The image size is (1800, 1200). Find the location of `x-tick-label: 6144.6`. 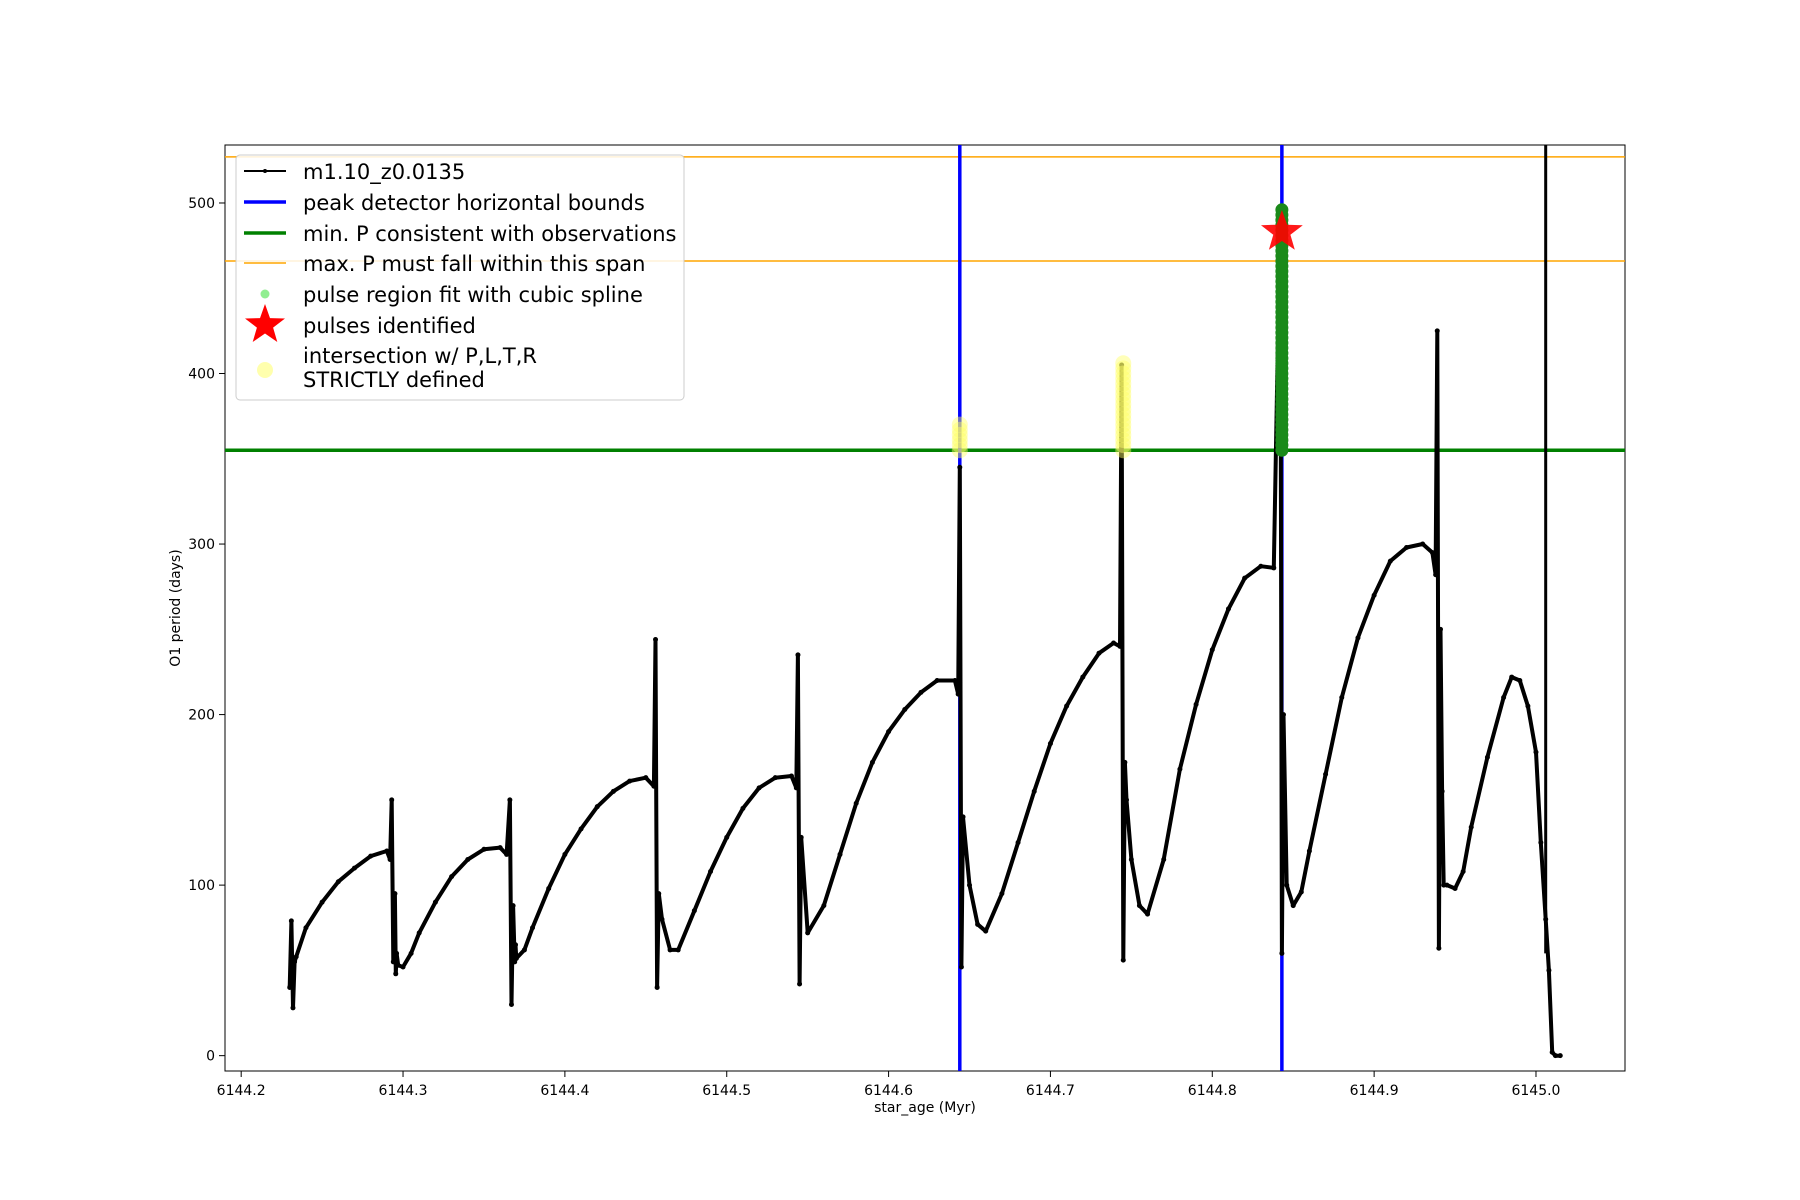

x-tick-label: 6144.6 is located at coordinates (888, 1091).